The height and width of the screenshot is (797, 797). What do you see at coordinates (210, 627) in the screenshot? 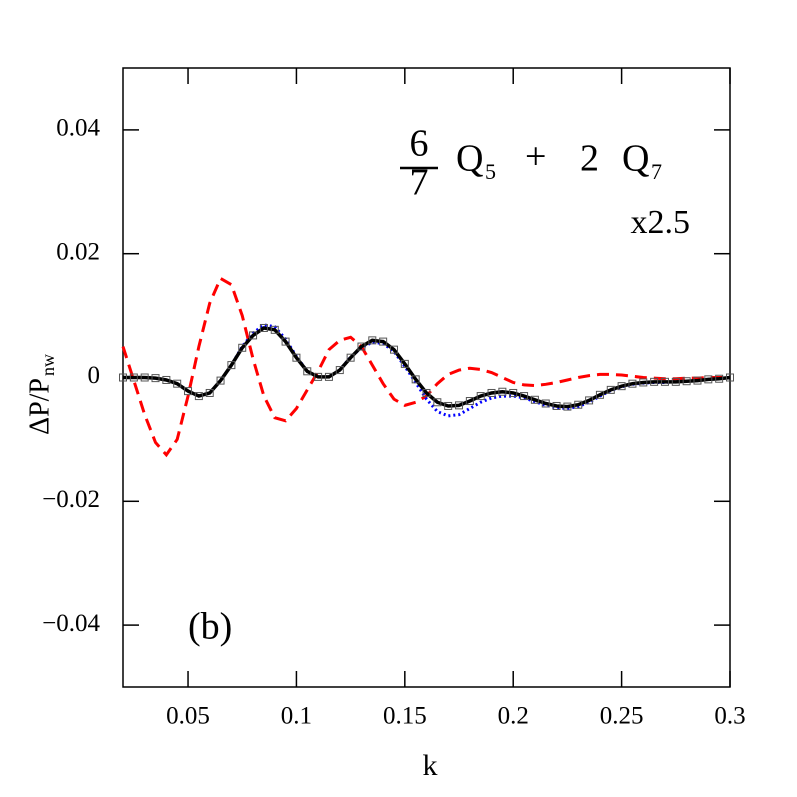
I see `panel-label: (b)` at bounding box center [210, 627].